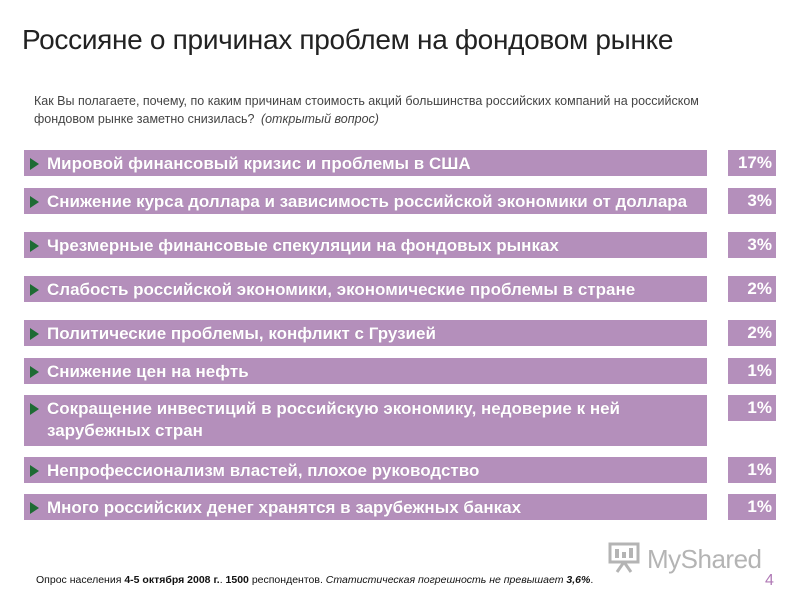 The image size is (800, 600). What do you see at coordinates (221, 580) in the screenshot?
I see `footer-sep: .` at bounding box center [221, 580].